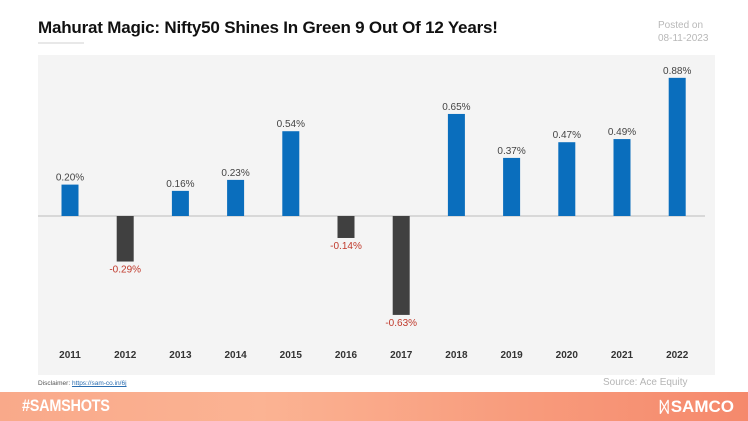 The height and width of the screenshot is (421, 748). I want to click on brand-logo: ᛞ SAMCO, so click(697, 407).